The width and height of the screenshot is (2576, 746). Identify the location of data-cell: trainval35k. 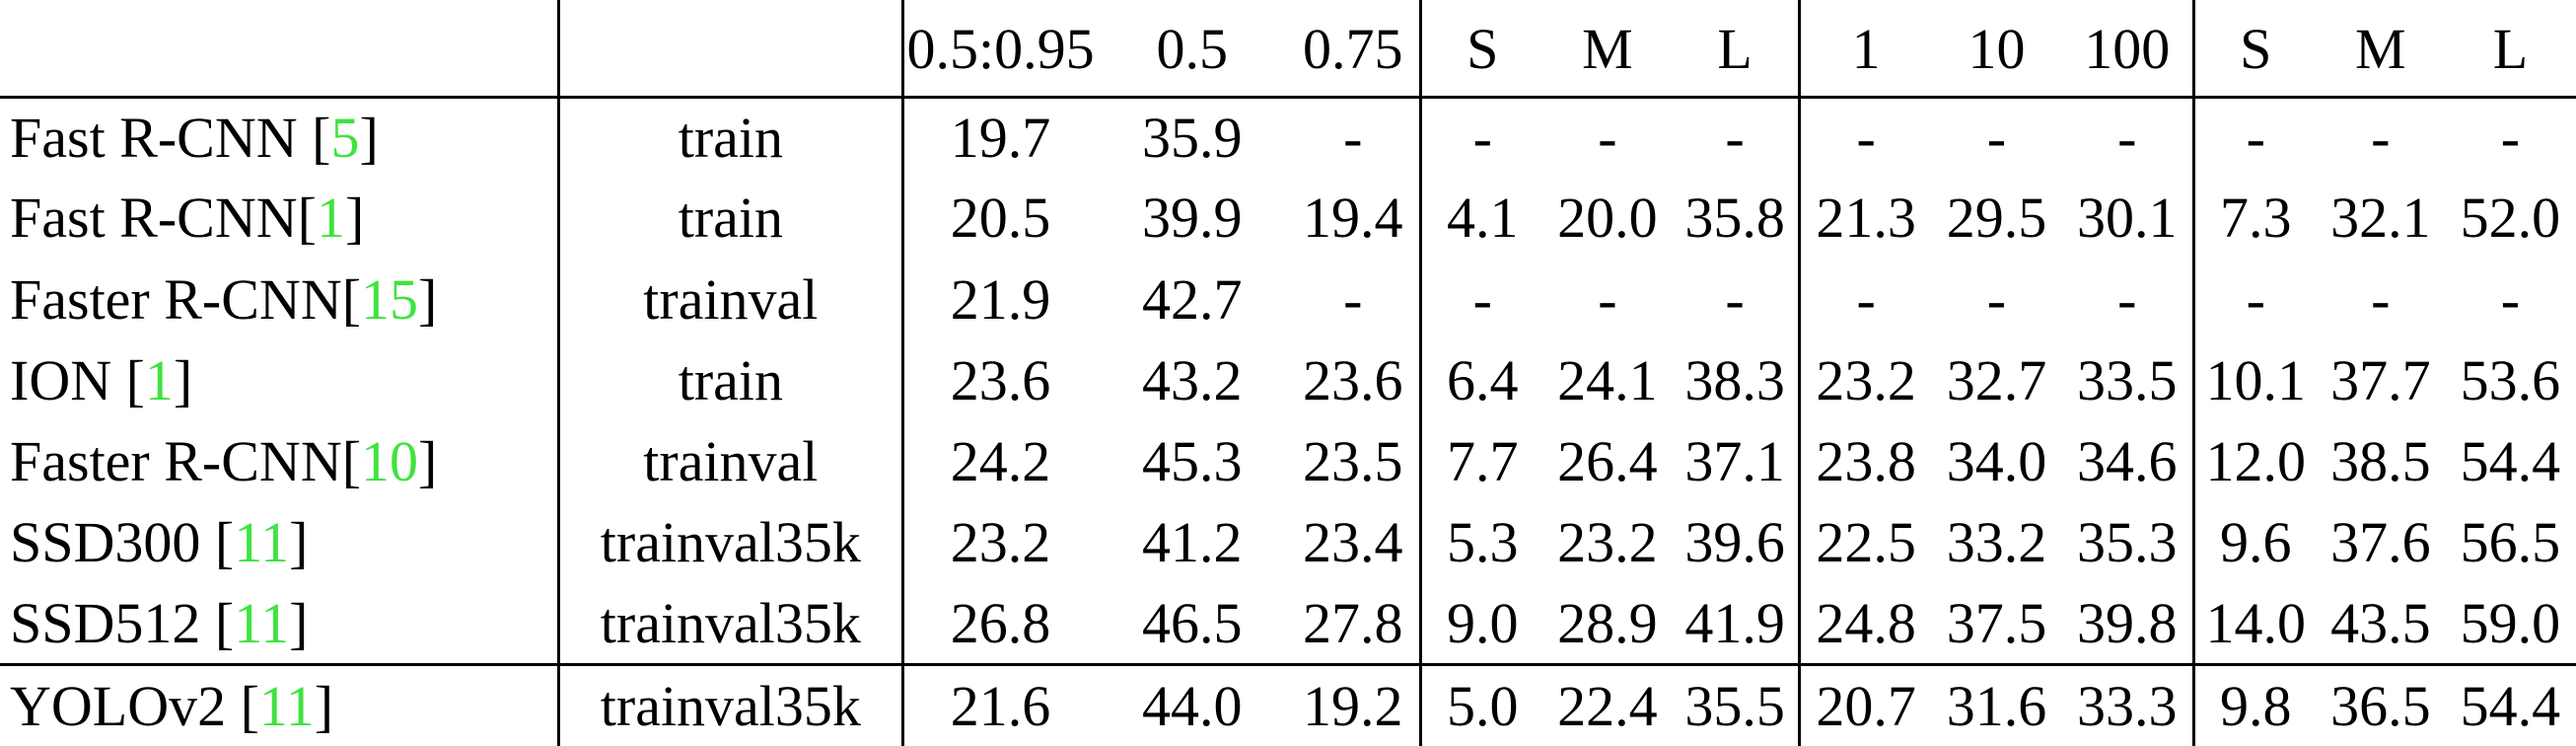
(730, 704).